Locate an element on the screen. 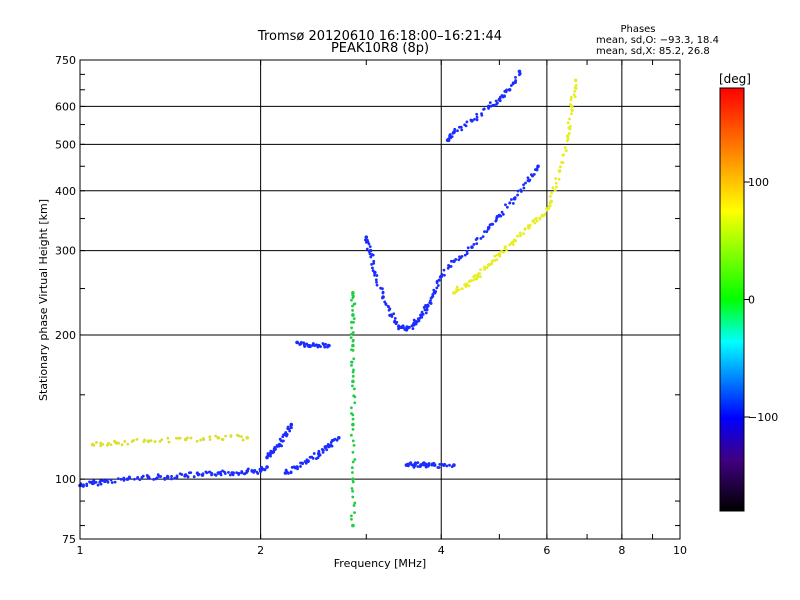 This screenshot has height=600, width=800. x-tick-label: 6 is located at coordinates (546, 550).